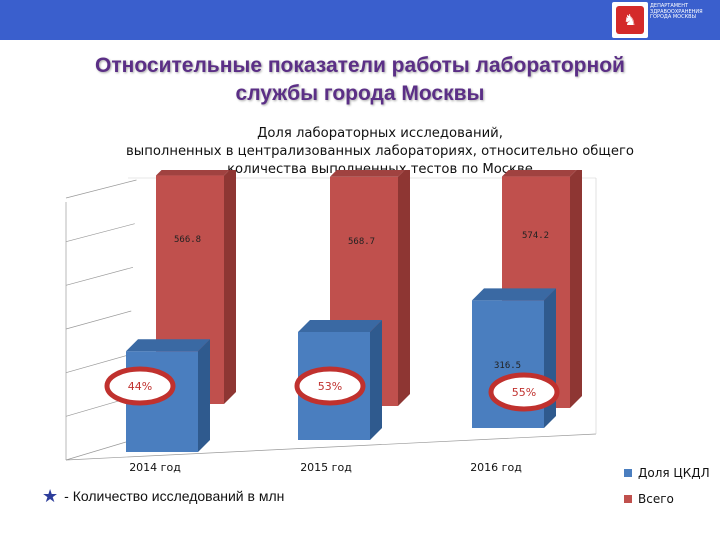 Image resolution: width=720 pixels, height=540 pixels. Describe the element at coordinates (628, 473) in the screenshot. I see `legend-swatch-blue` at that location.